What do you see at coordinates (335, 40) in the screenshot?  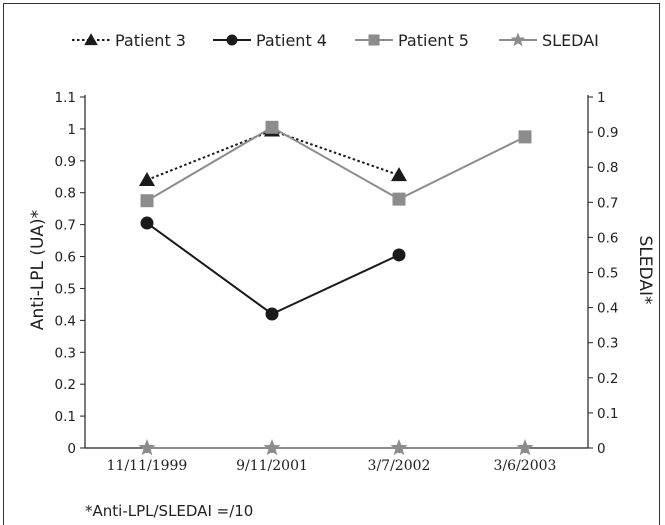 I see `legend: Patient 3 Patient 4 Patient 5 SLEDAI` at bounding box center [335, 40].